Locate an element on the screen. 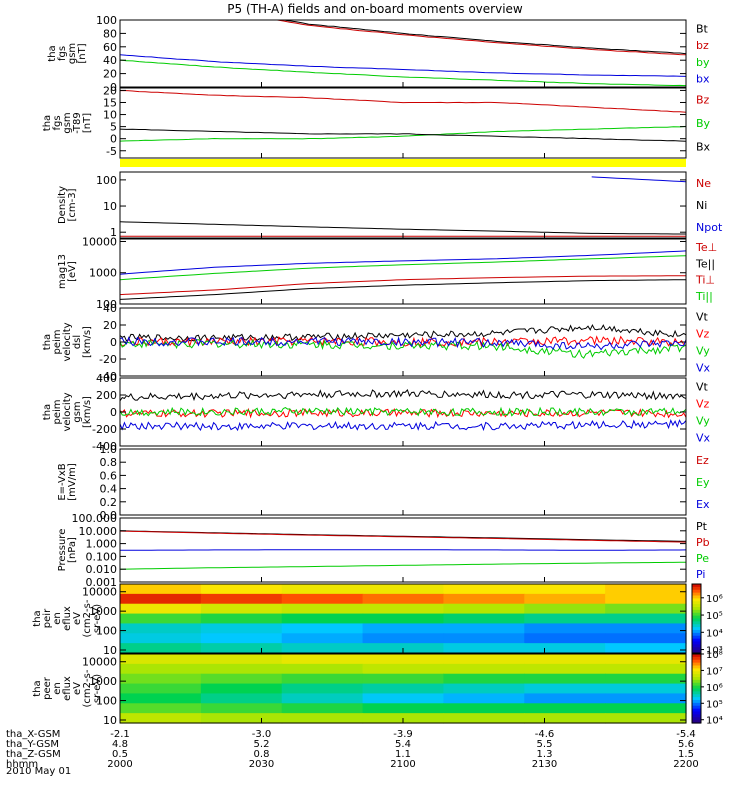  legend-label: Vz is located at coordinates (703, 334).